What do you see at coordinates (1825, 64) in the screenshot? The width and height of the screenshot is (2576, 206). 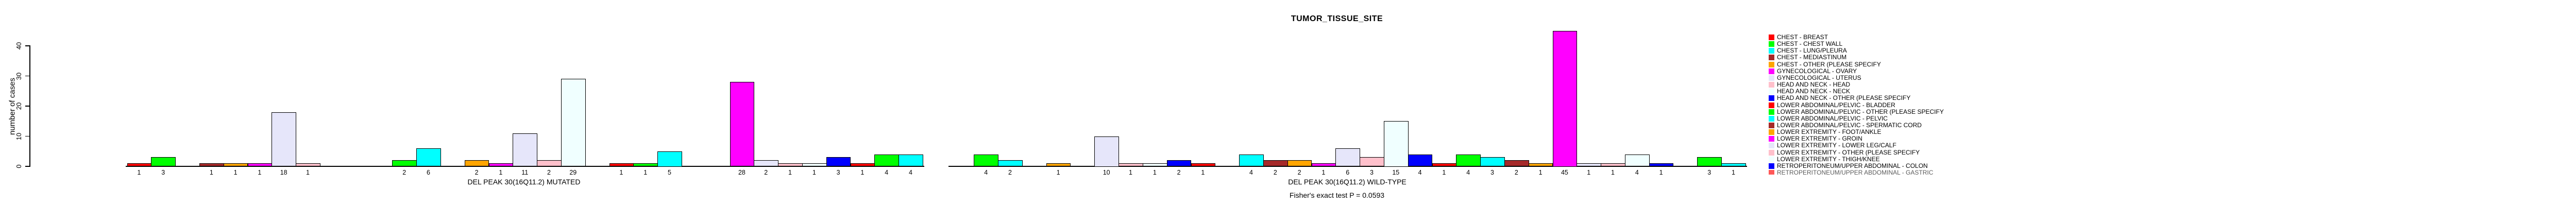 I see `legend-item: CHEST - OTHER (PLEASE SPECIFY` at bounding box center [1825, 64].